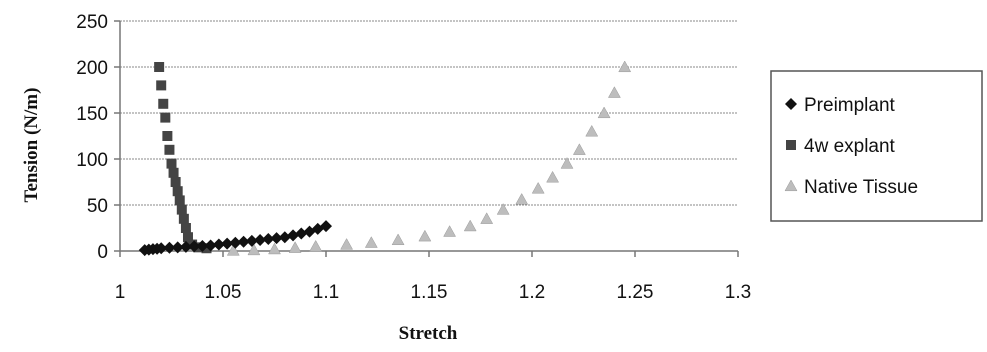  I want to click on legend-label: Preimplant, so click(850, 105).